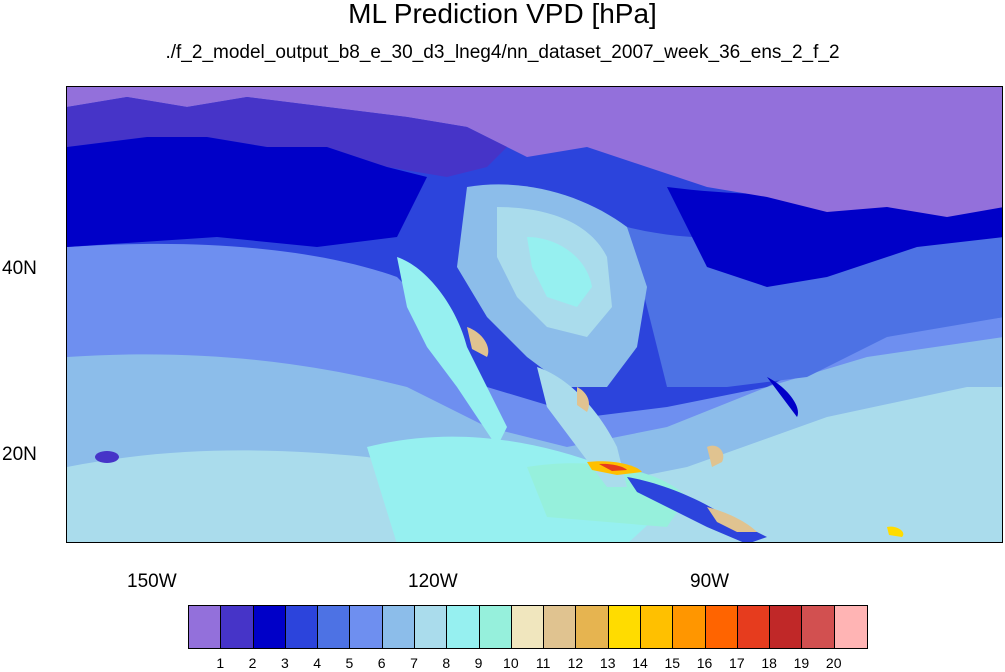 Image resolution: width=1005 pixels, height=672 pixels. Describe the element at coordinates (502, 663) in the screenshot. I see `colorbar-labels: 1 2 3 4 5 6 7 8 9 10 11 12 13 14 15 16 17 18 19 20` at that location.